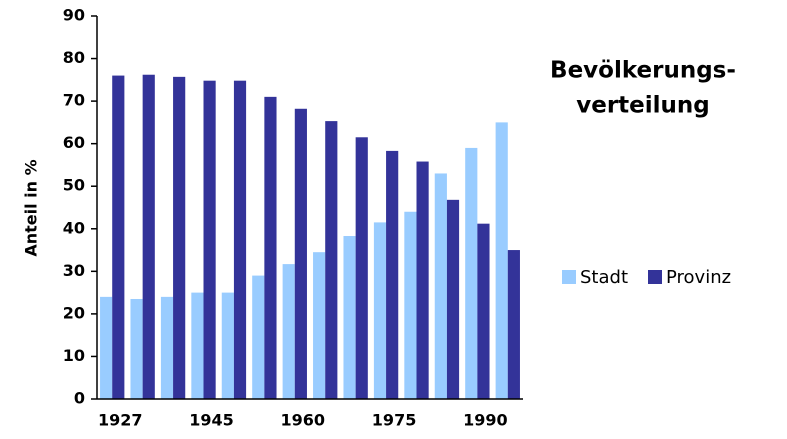  What do you see at coordinates (74, 100) in the screenshot?
I see `y-tick-label: 70` at bounding box center [74, 100].